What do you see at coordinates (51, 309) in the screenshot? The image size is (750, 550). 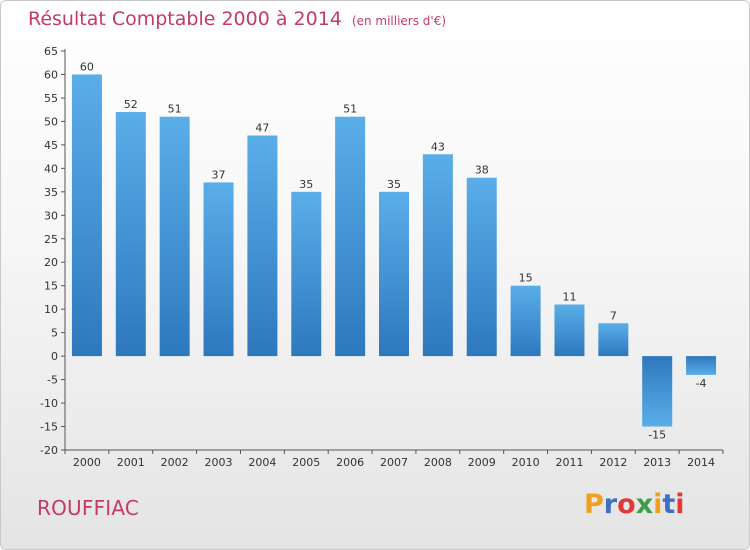 I see `y-tick-label: 10` at bounding box center [51, 309].